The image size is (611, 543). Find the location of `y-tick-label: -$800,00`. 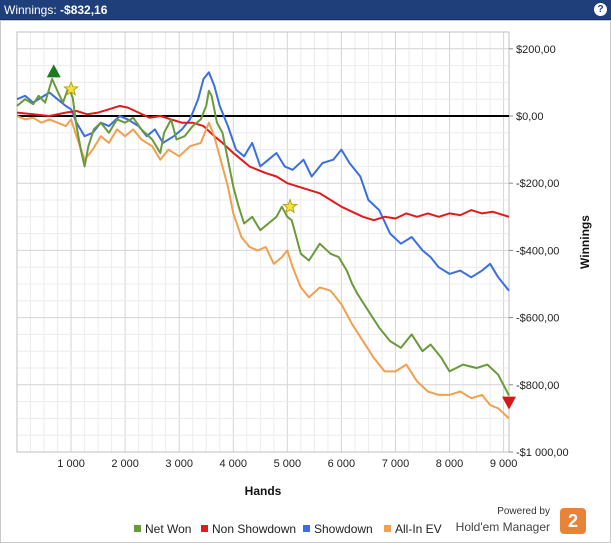

y-tick-label: -$800,00 is located at coordinates (537, 386).